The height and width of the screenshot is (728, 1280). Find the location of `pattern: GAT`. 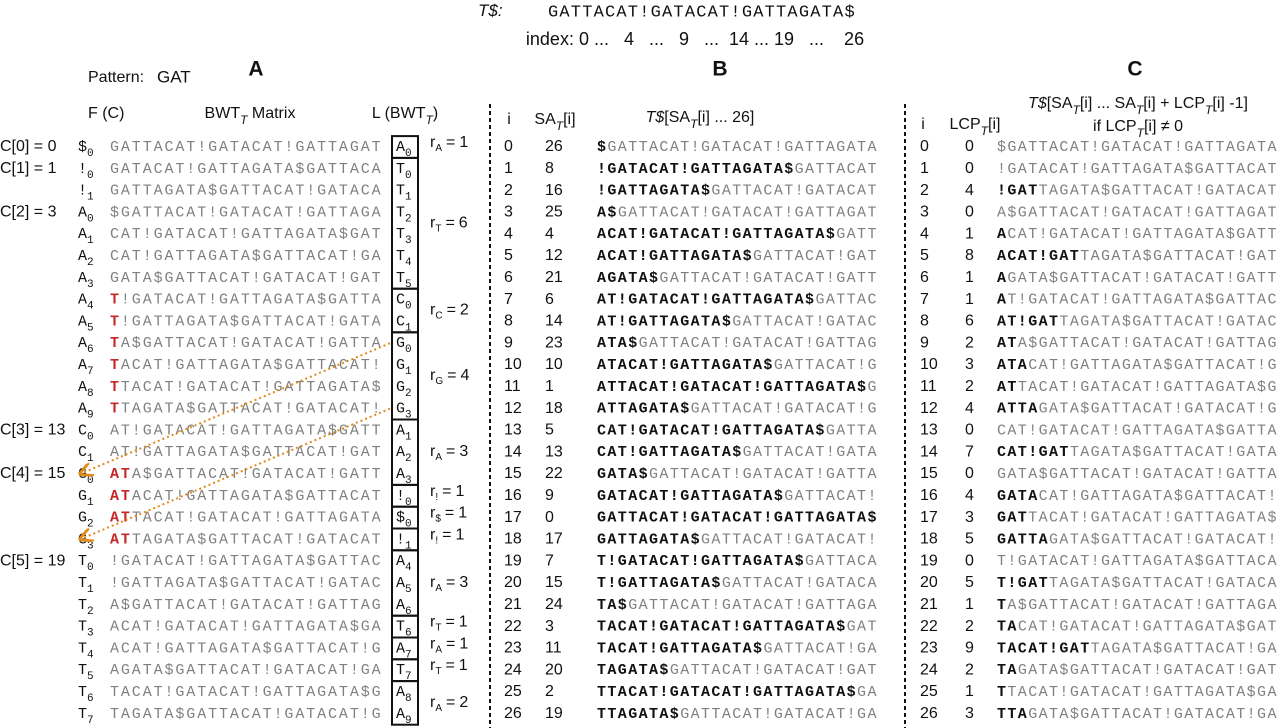

pattern: GAT is located at coordinates (174, 76).